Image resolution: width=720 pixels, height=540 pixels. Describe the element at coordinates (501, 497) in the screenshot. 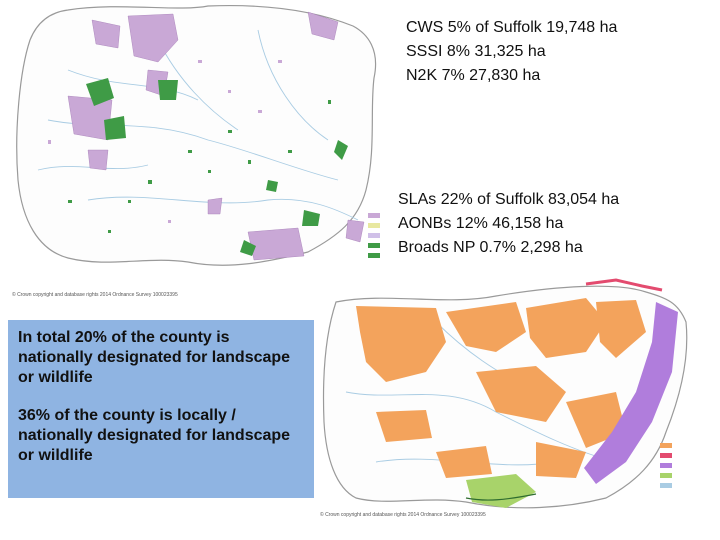

I see `broads-edge-river` at that location.